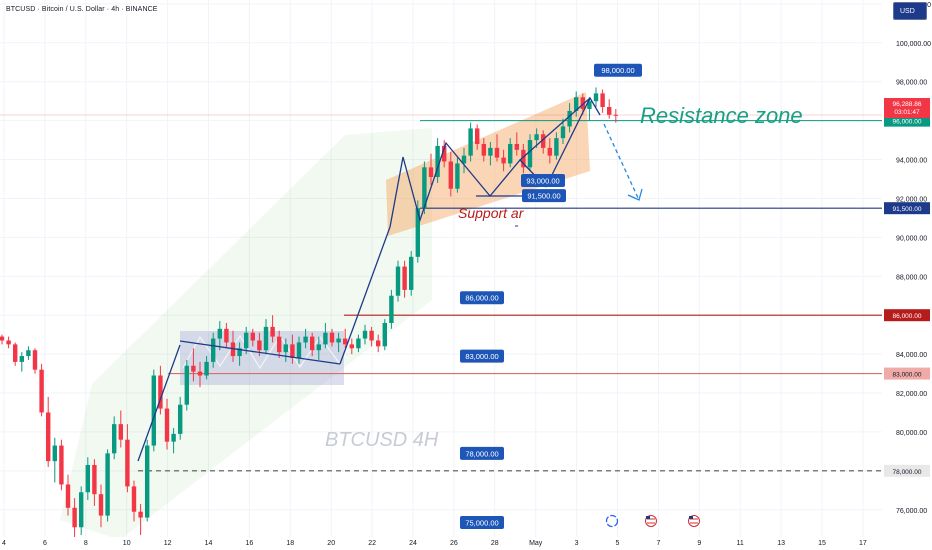  I want to click on x-tick-label: 18, so click(290, 543).